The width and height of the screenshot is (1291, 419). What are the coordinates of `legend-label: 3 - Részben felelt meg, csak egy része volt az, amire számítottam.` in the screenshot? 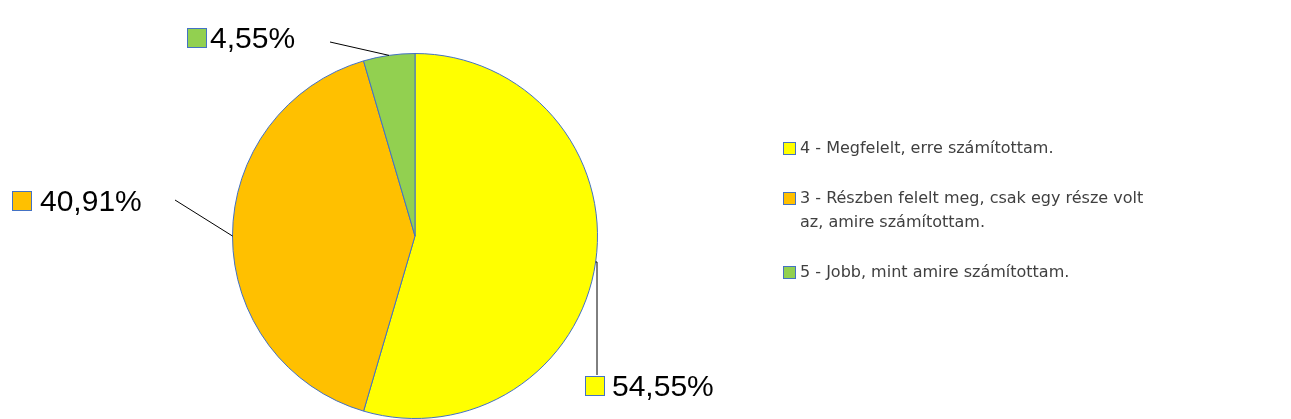 It's located at (972, 209).